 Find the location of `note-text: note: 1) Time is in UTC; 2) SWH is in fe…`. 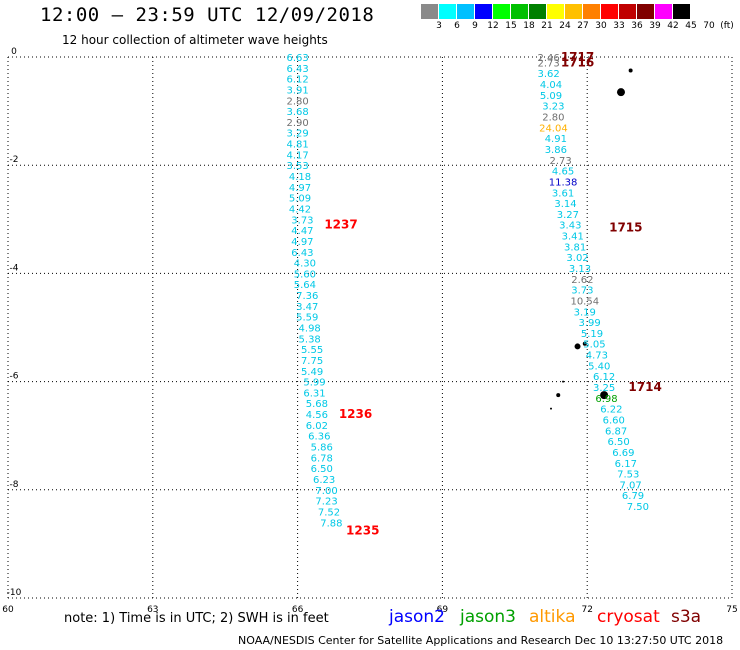

note-text: note: 1) Time is in UTC; 2) SWH is in fe… is located at coordinates (196, 618).